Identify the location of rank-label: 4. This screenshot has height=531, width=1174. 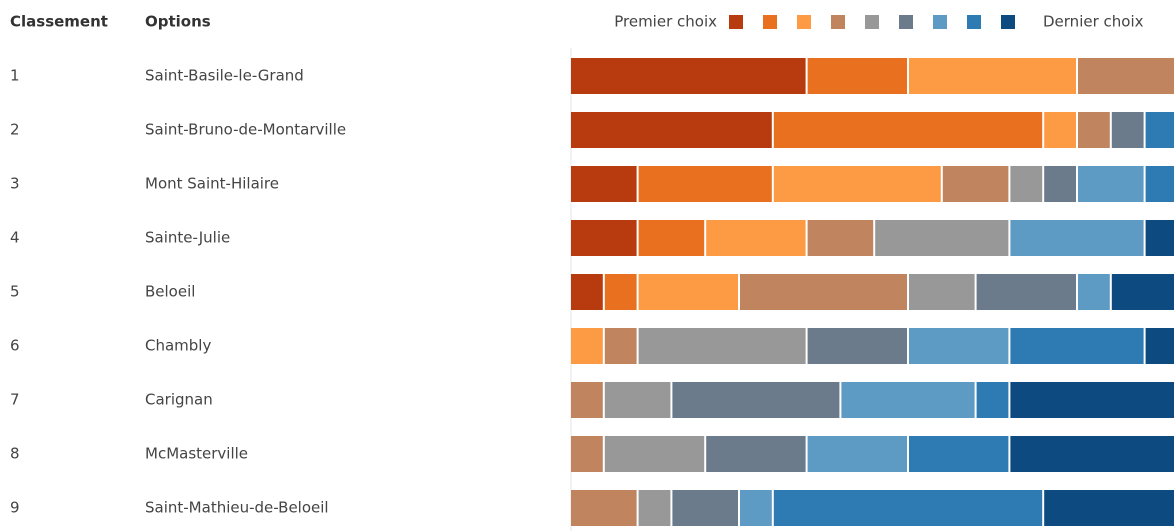
(15, 238).